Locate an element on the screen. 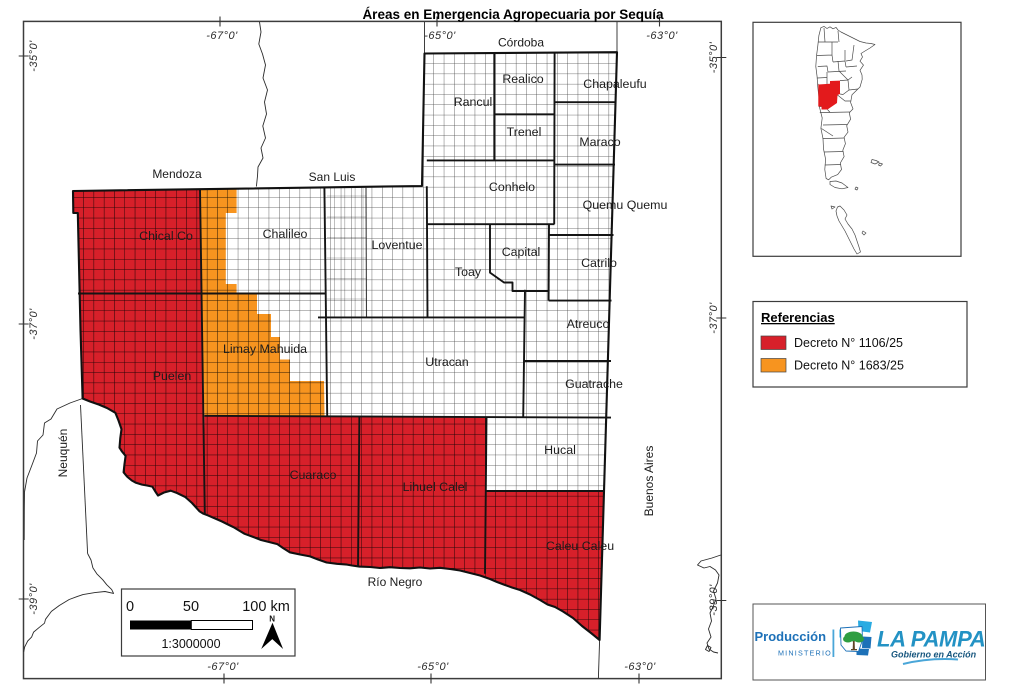 This screenshot has width=1024, height=698. svg-text: Quemu Quemu is located at coordinates (625, 205).